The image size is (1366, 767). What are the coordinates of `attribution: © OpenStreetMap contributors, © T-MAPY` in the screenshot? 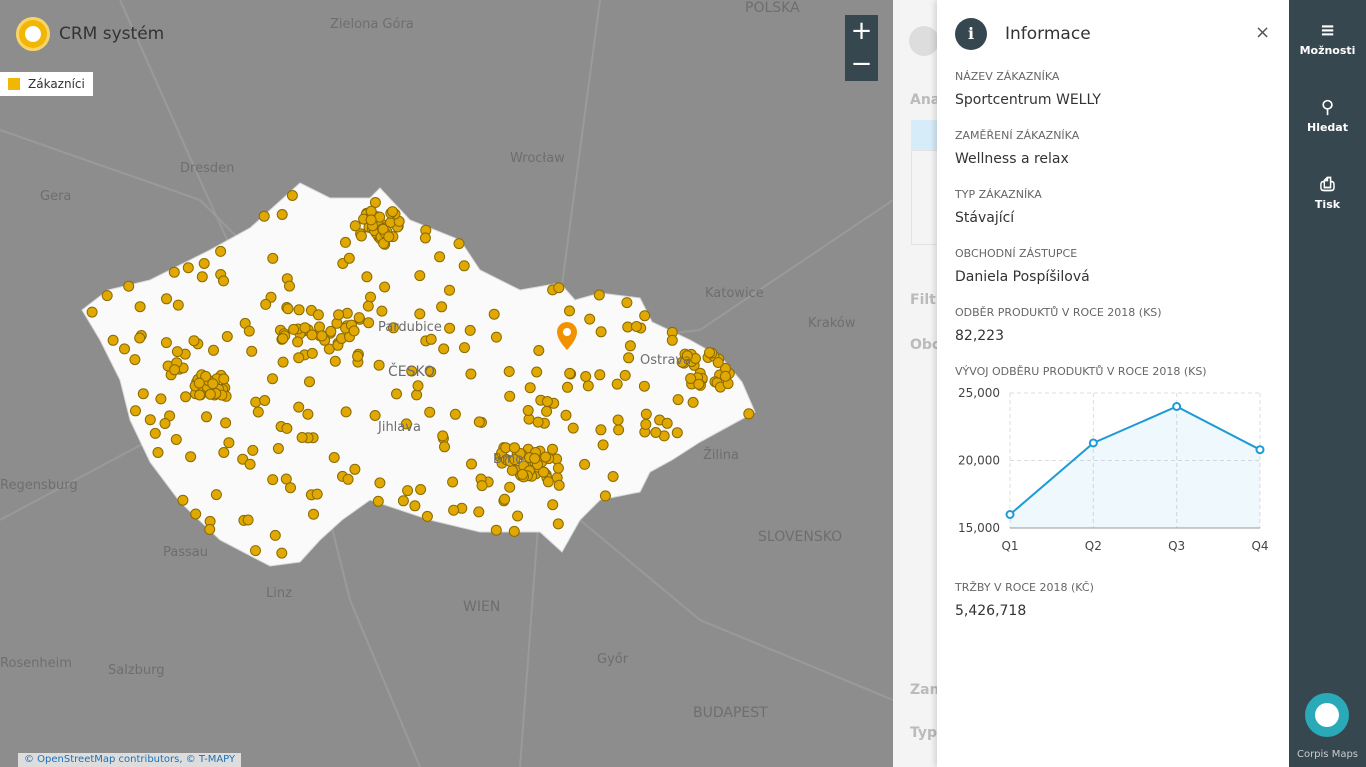 It's located at (130, 760).